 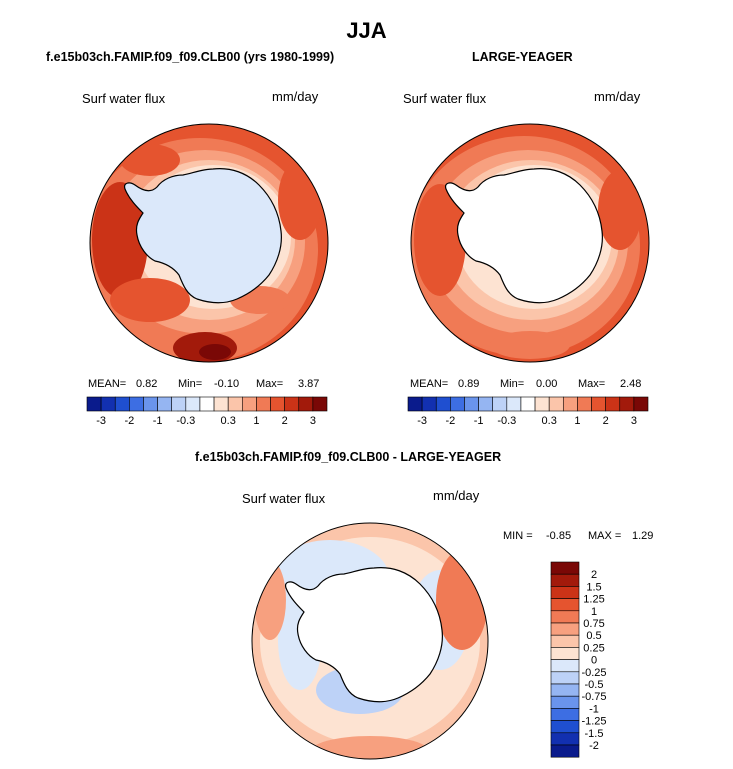 I want to click on colorbar-tick-label: -1.5, so click(x=594, y=734).